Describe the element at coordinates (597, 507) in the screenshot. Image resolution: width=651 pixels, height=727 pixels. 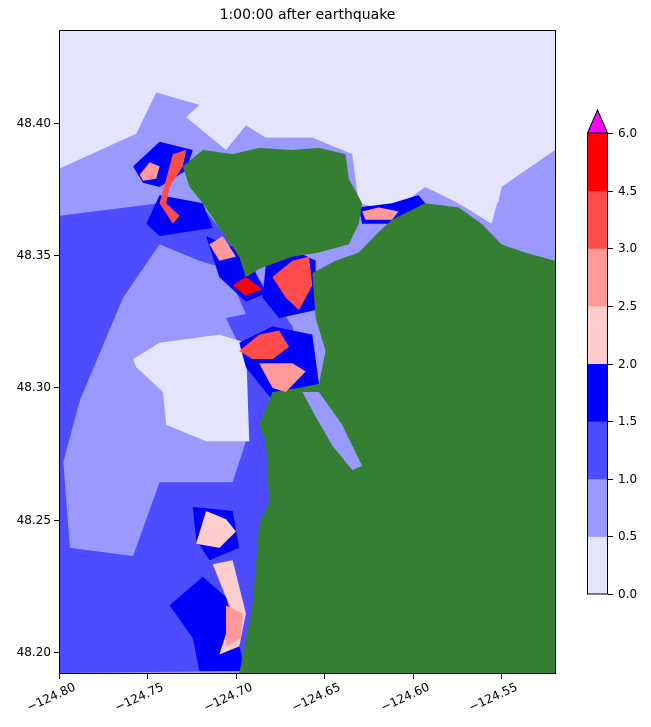
I see `colorbar-segment-0.5-1` at that location.